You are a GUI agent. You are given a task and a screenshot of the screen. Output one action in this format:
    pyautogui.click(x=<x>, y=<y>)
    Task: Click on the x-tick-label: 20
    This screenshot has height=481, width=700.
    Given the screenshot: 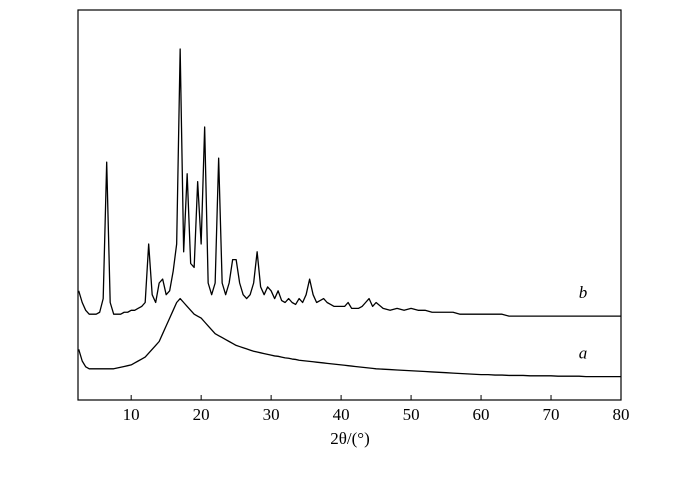 What is the action you would take?
    pyautogui.click(x=201, y=414)
    